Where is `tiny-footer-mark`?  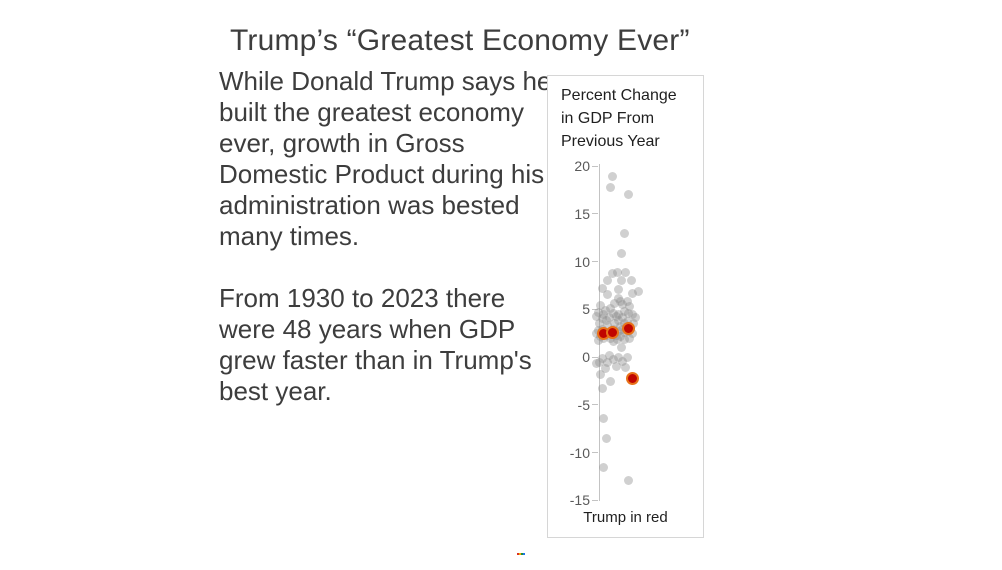
tiny-footer-mark is located at coordinates (521, 554).